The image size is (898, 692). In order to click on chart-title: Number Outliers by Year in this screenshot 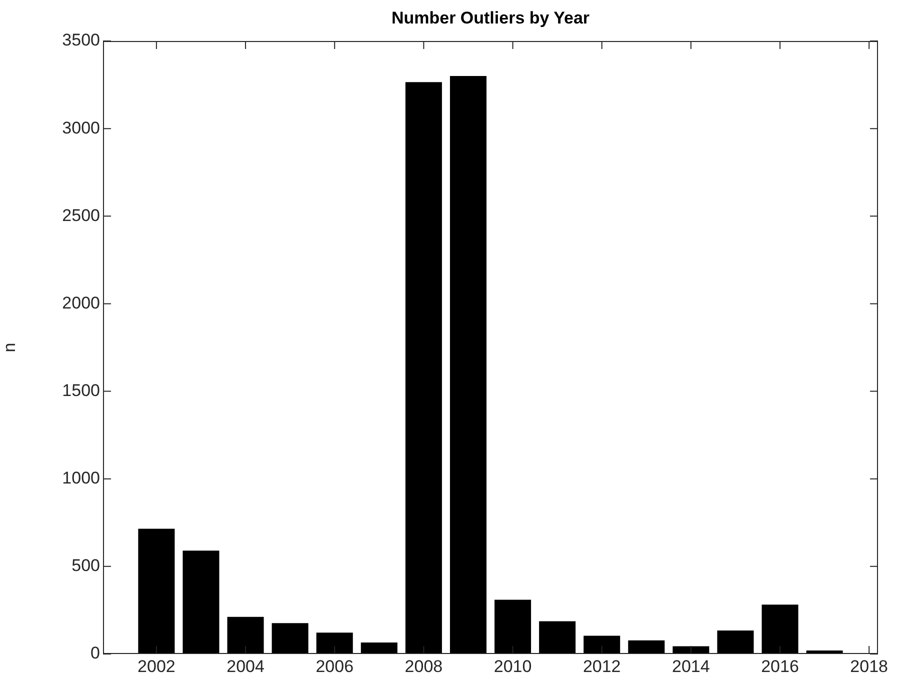, I will do `click(490, 18)`.